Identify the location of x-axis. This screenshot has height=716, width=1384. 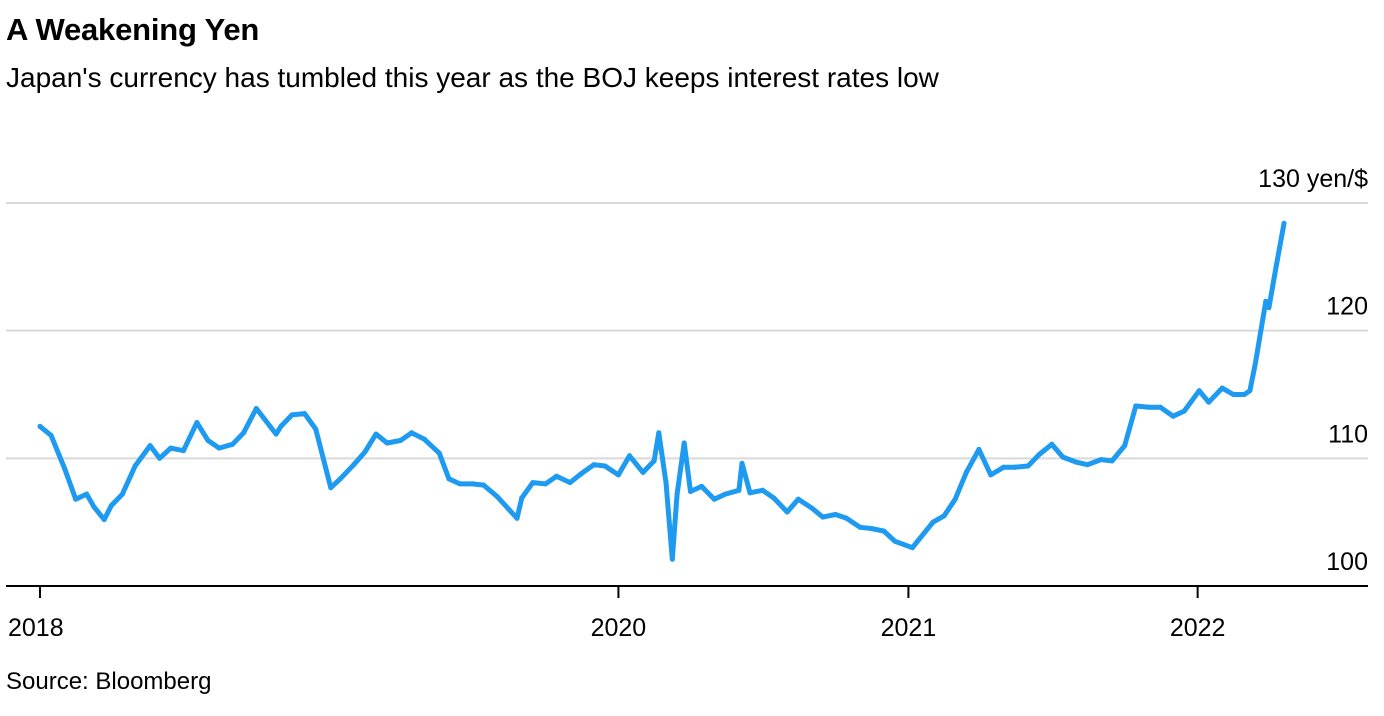
(687, 591).